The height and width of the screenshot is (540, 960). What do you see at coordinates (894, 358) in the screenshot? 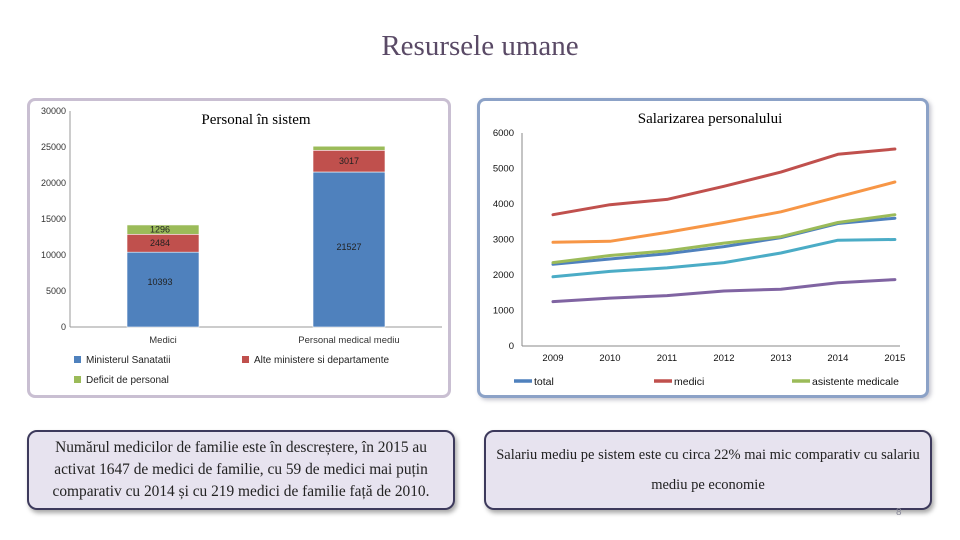
I see `x-tick-label: 2015` at bounding box center [894, 358].